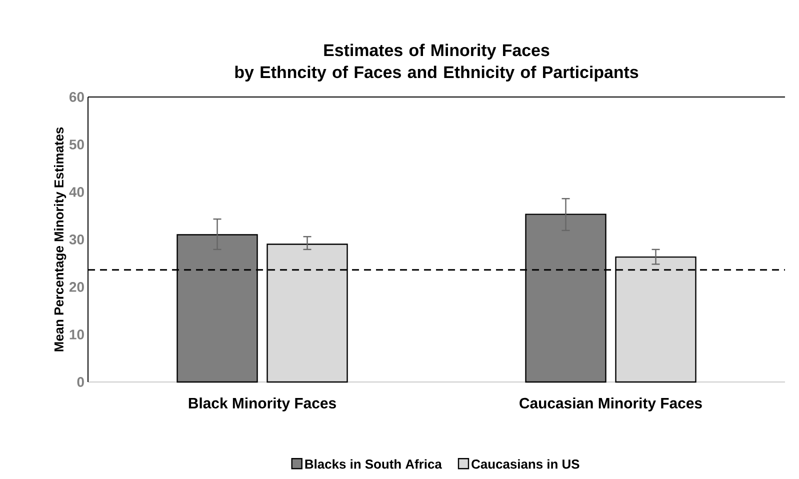  Describe the element at coordinates (373, 464) in the screenshot. I see `legend-label: Blacks in South Africa` at that location.